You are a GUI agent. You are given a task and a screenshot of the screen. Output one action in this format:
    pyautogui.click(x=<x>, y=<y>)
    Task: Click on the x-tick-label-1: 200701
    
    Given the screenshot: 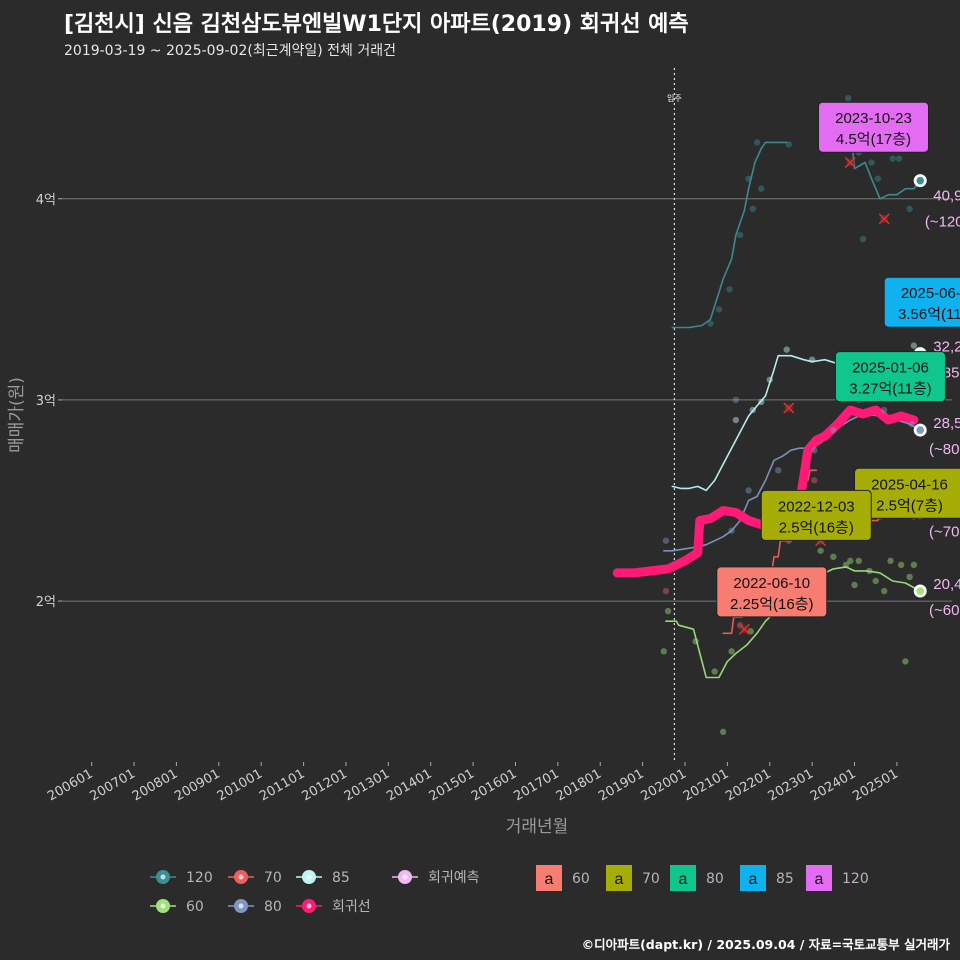 What is the action you would take?
    pyautogui.click(x=113, y=785)
    